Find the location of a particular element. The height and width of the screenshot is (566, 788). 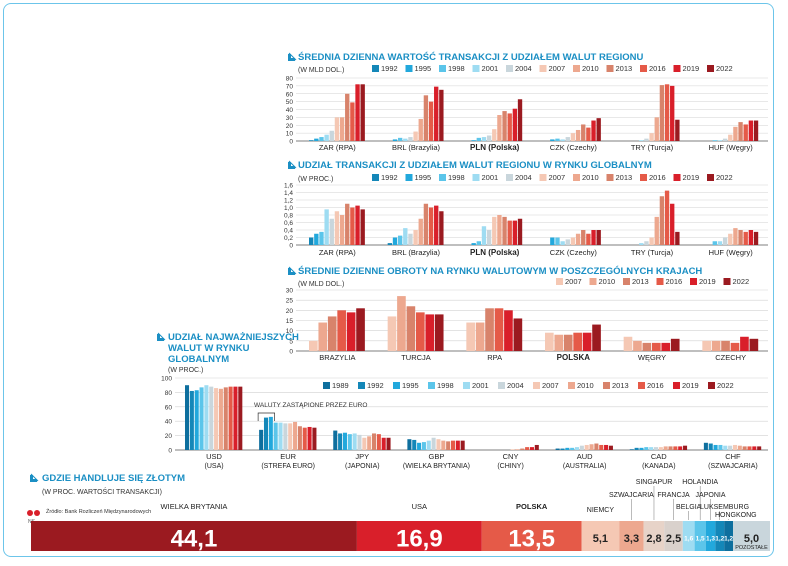

category-label: CAD is located at coordinates (659, 456).